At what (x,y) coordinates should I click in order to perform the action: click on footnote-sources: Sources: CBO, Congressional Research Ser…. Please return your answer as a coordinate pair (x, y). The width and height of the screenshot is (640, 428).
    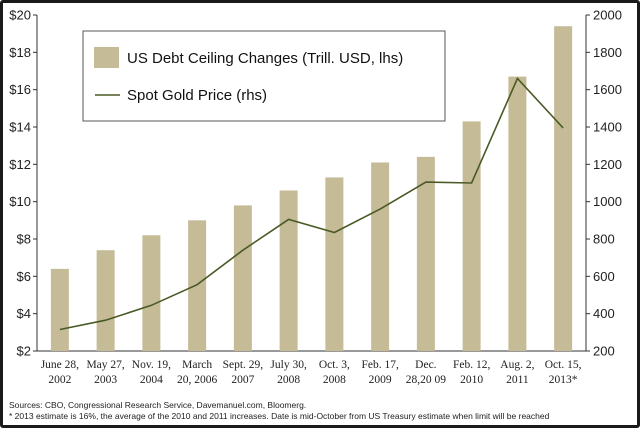
    Looking at the image, I should click on (158, 405).